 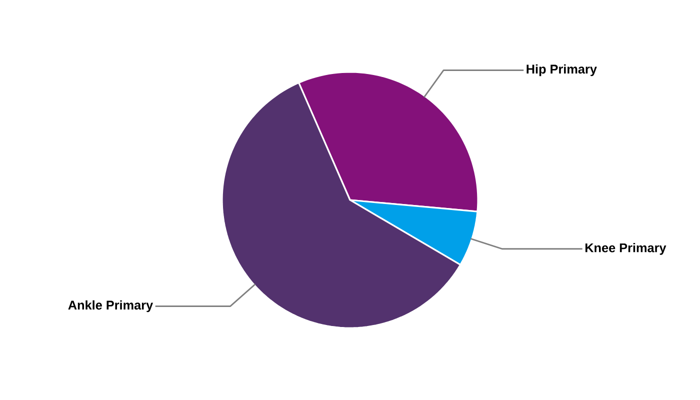 What do you see at coordinates (561, 70) in the screenshot?
I see `slice-label: Hip Primary` at bounding box center [561, 70].